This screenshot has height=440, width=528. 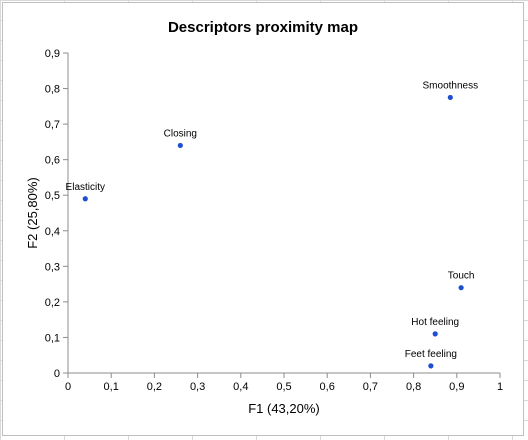 I want to click on x-tick-label: 0,4, so click(x=240, y=387).